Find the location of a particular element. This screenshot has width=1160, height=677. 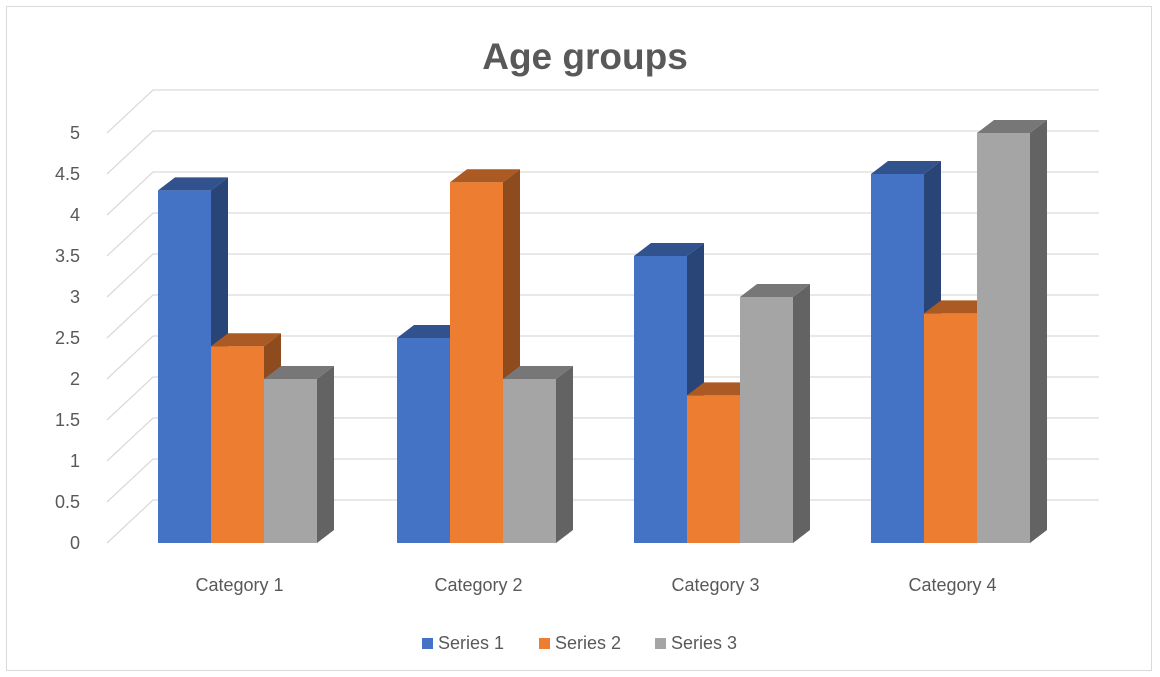

legend-item: Series 3 is located at coordinates (696, 643).